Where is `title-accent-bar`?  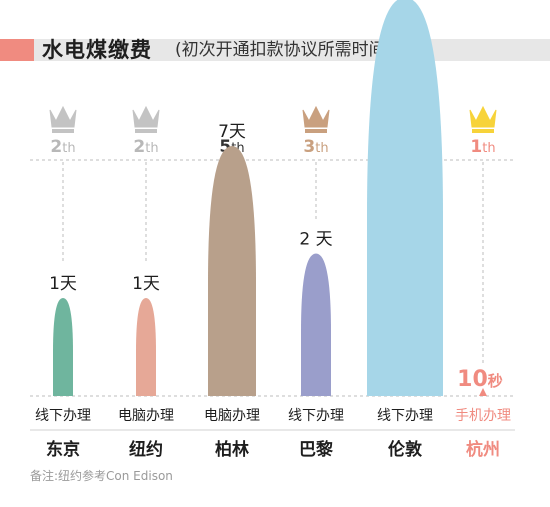 title-accent-bar is located at coordinates (17, 50).